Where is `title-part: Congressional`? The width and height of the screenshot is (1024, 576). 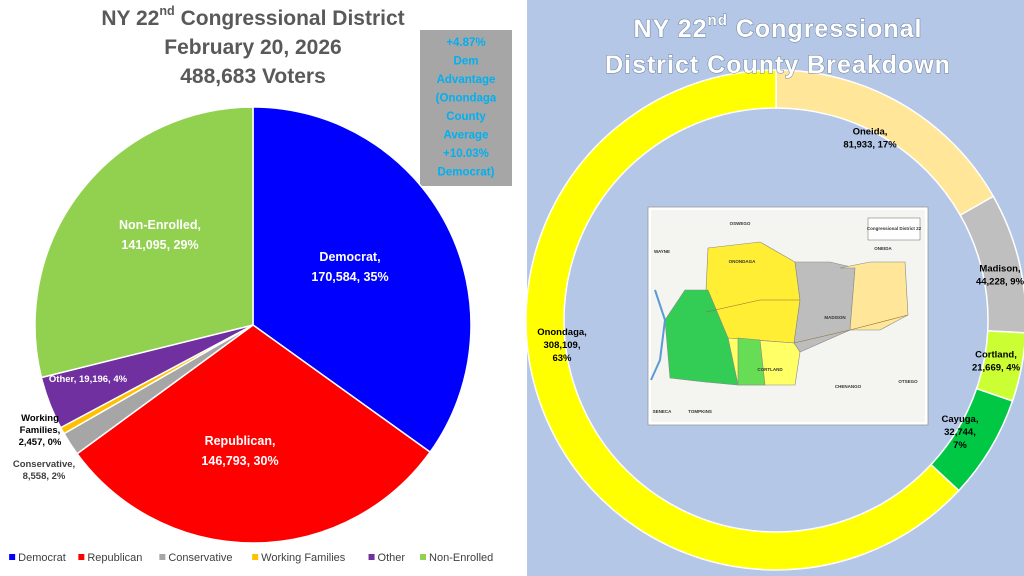
title-part: Congressional is located at coordinates (825, 29).